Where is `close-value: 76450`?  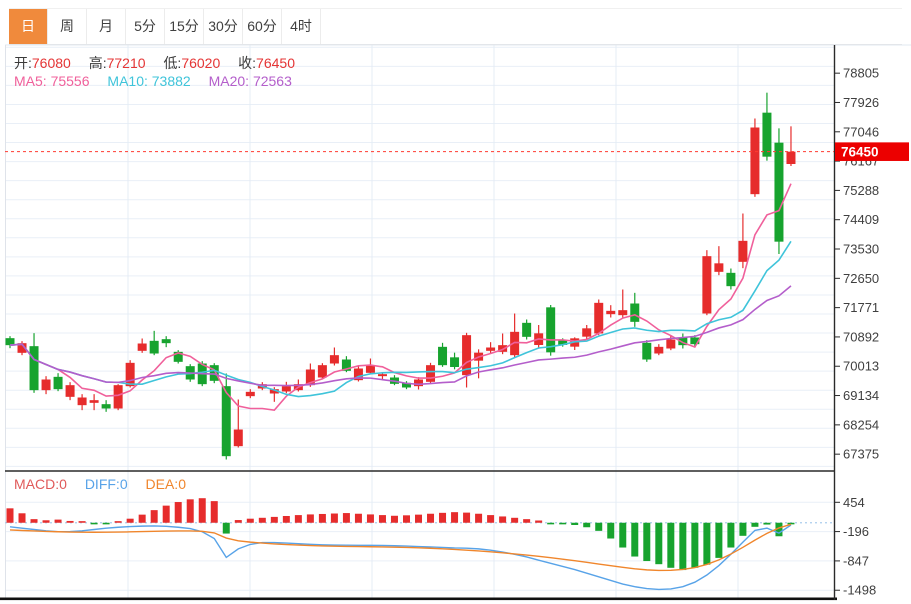
close-value: 76450 is located at coordinates (275, 63).